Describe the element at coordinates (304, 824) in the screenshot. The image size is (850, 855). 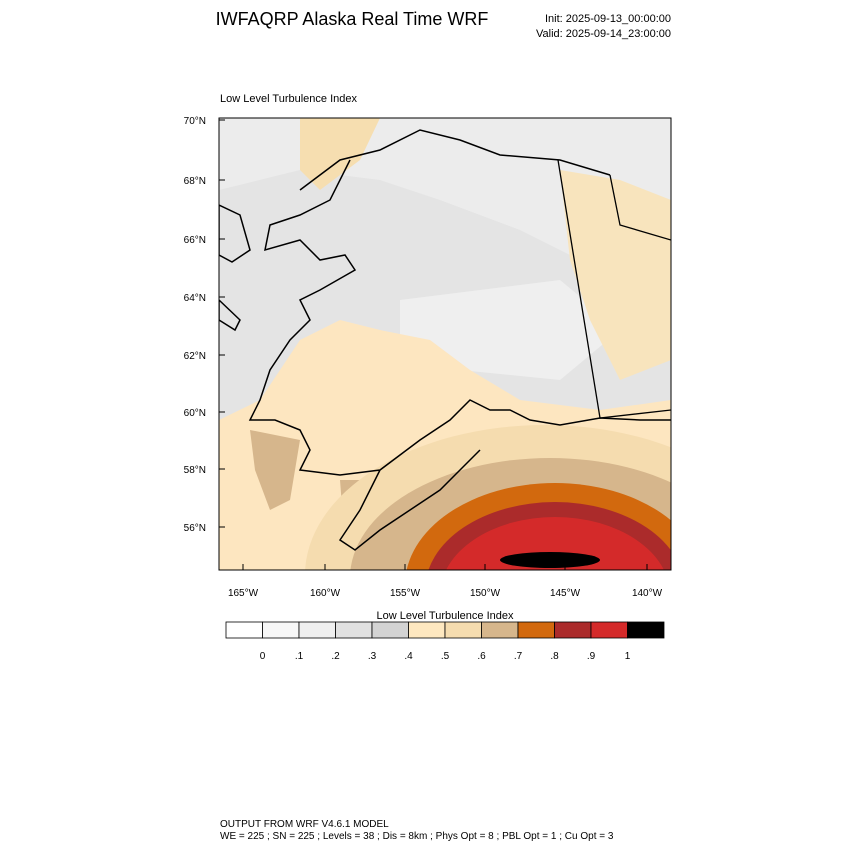
I see `footer-line: OUTPUT FROM WRF V4.6.1 MODEL` at that location.